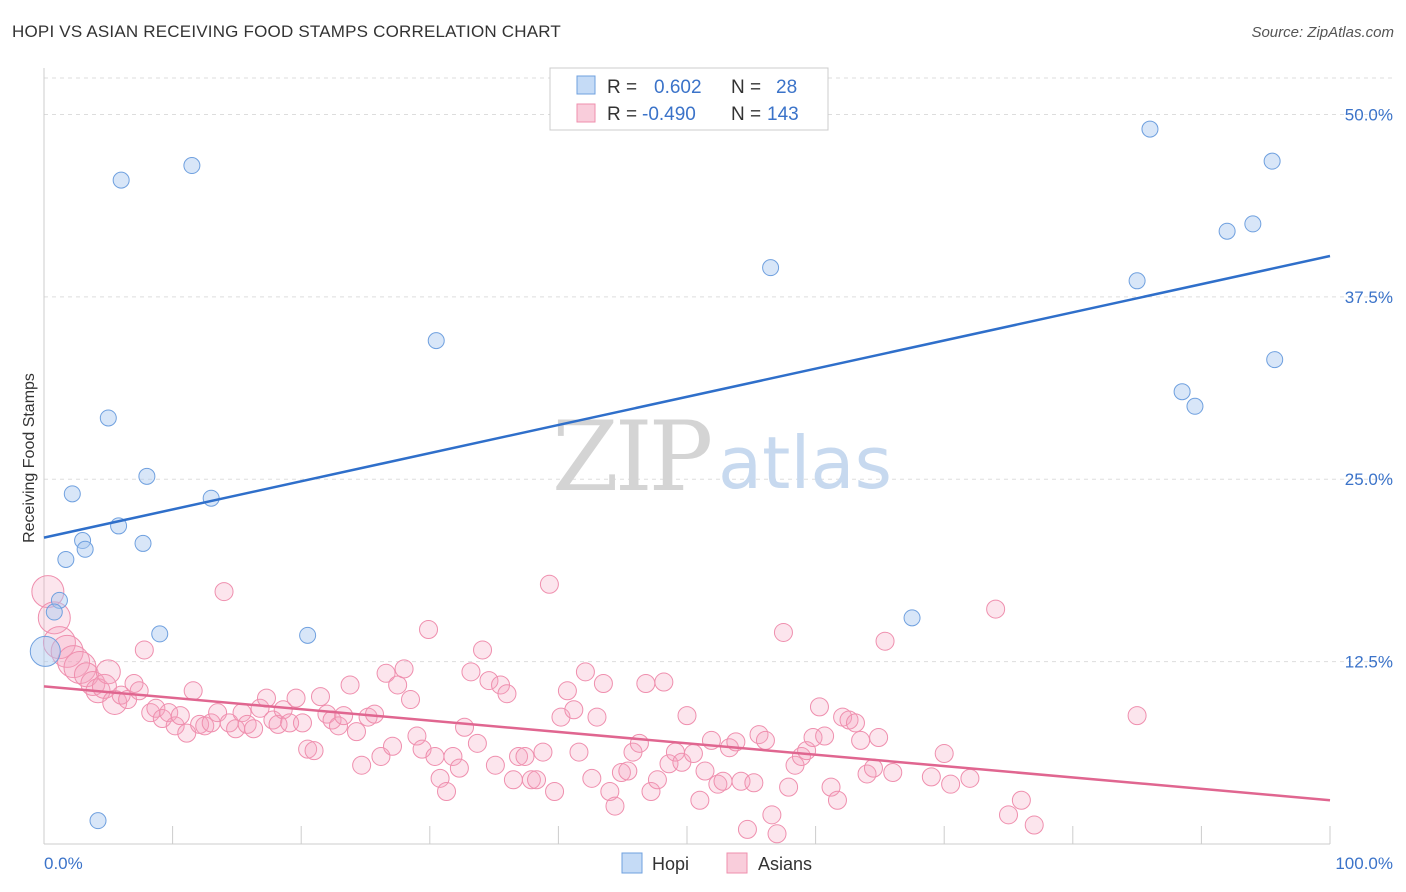 Image resolution: width=1406 pixels, height=892 pixels. Describe the element at coordinates (1369, 297) in the screenshot. I see `y-tick-label: 37.5%` at that location.